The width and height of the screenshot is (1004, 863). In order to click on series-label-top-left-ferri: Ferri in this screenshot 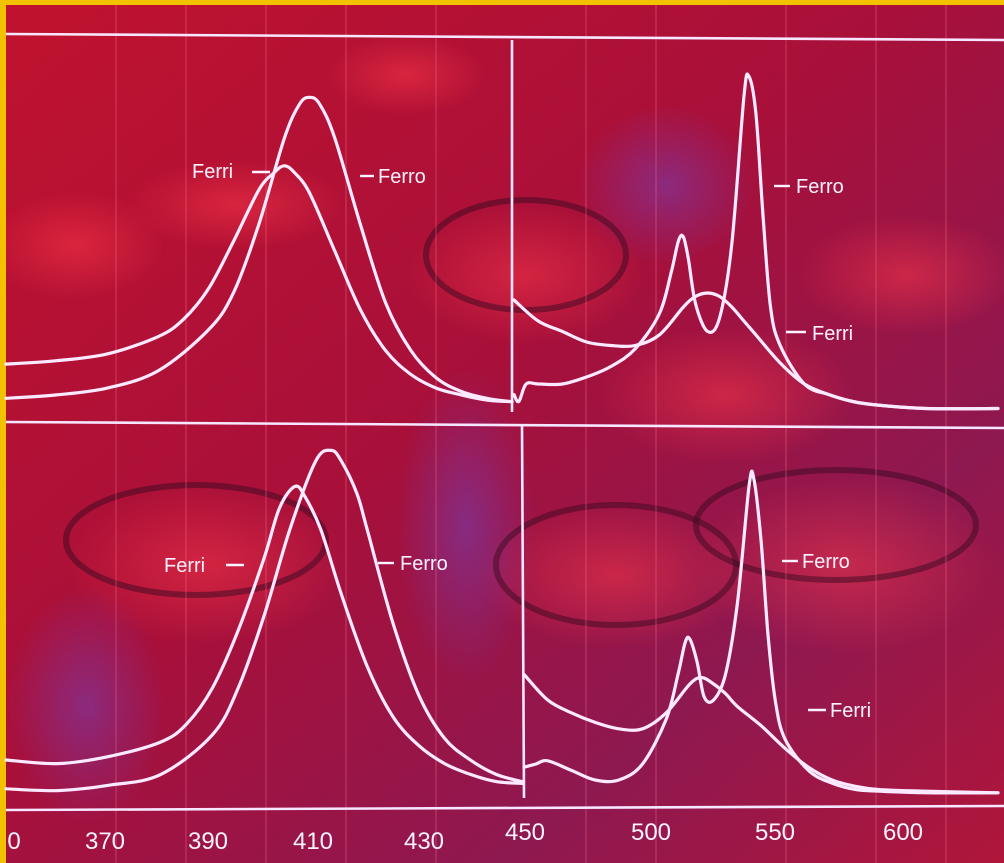, I will do `click(212, 172)`.